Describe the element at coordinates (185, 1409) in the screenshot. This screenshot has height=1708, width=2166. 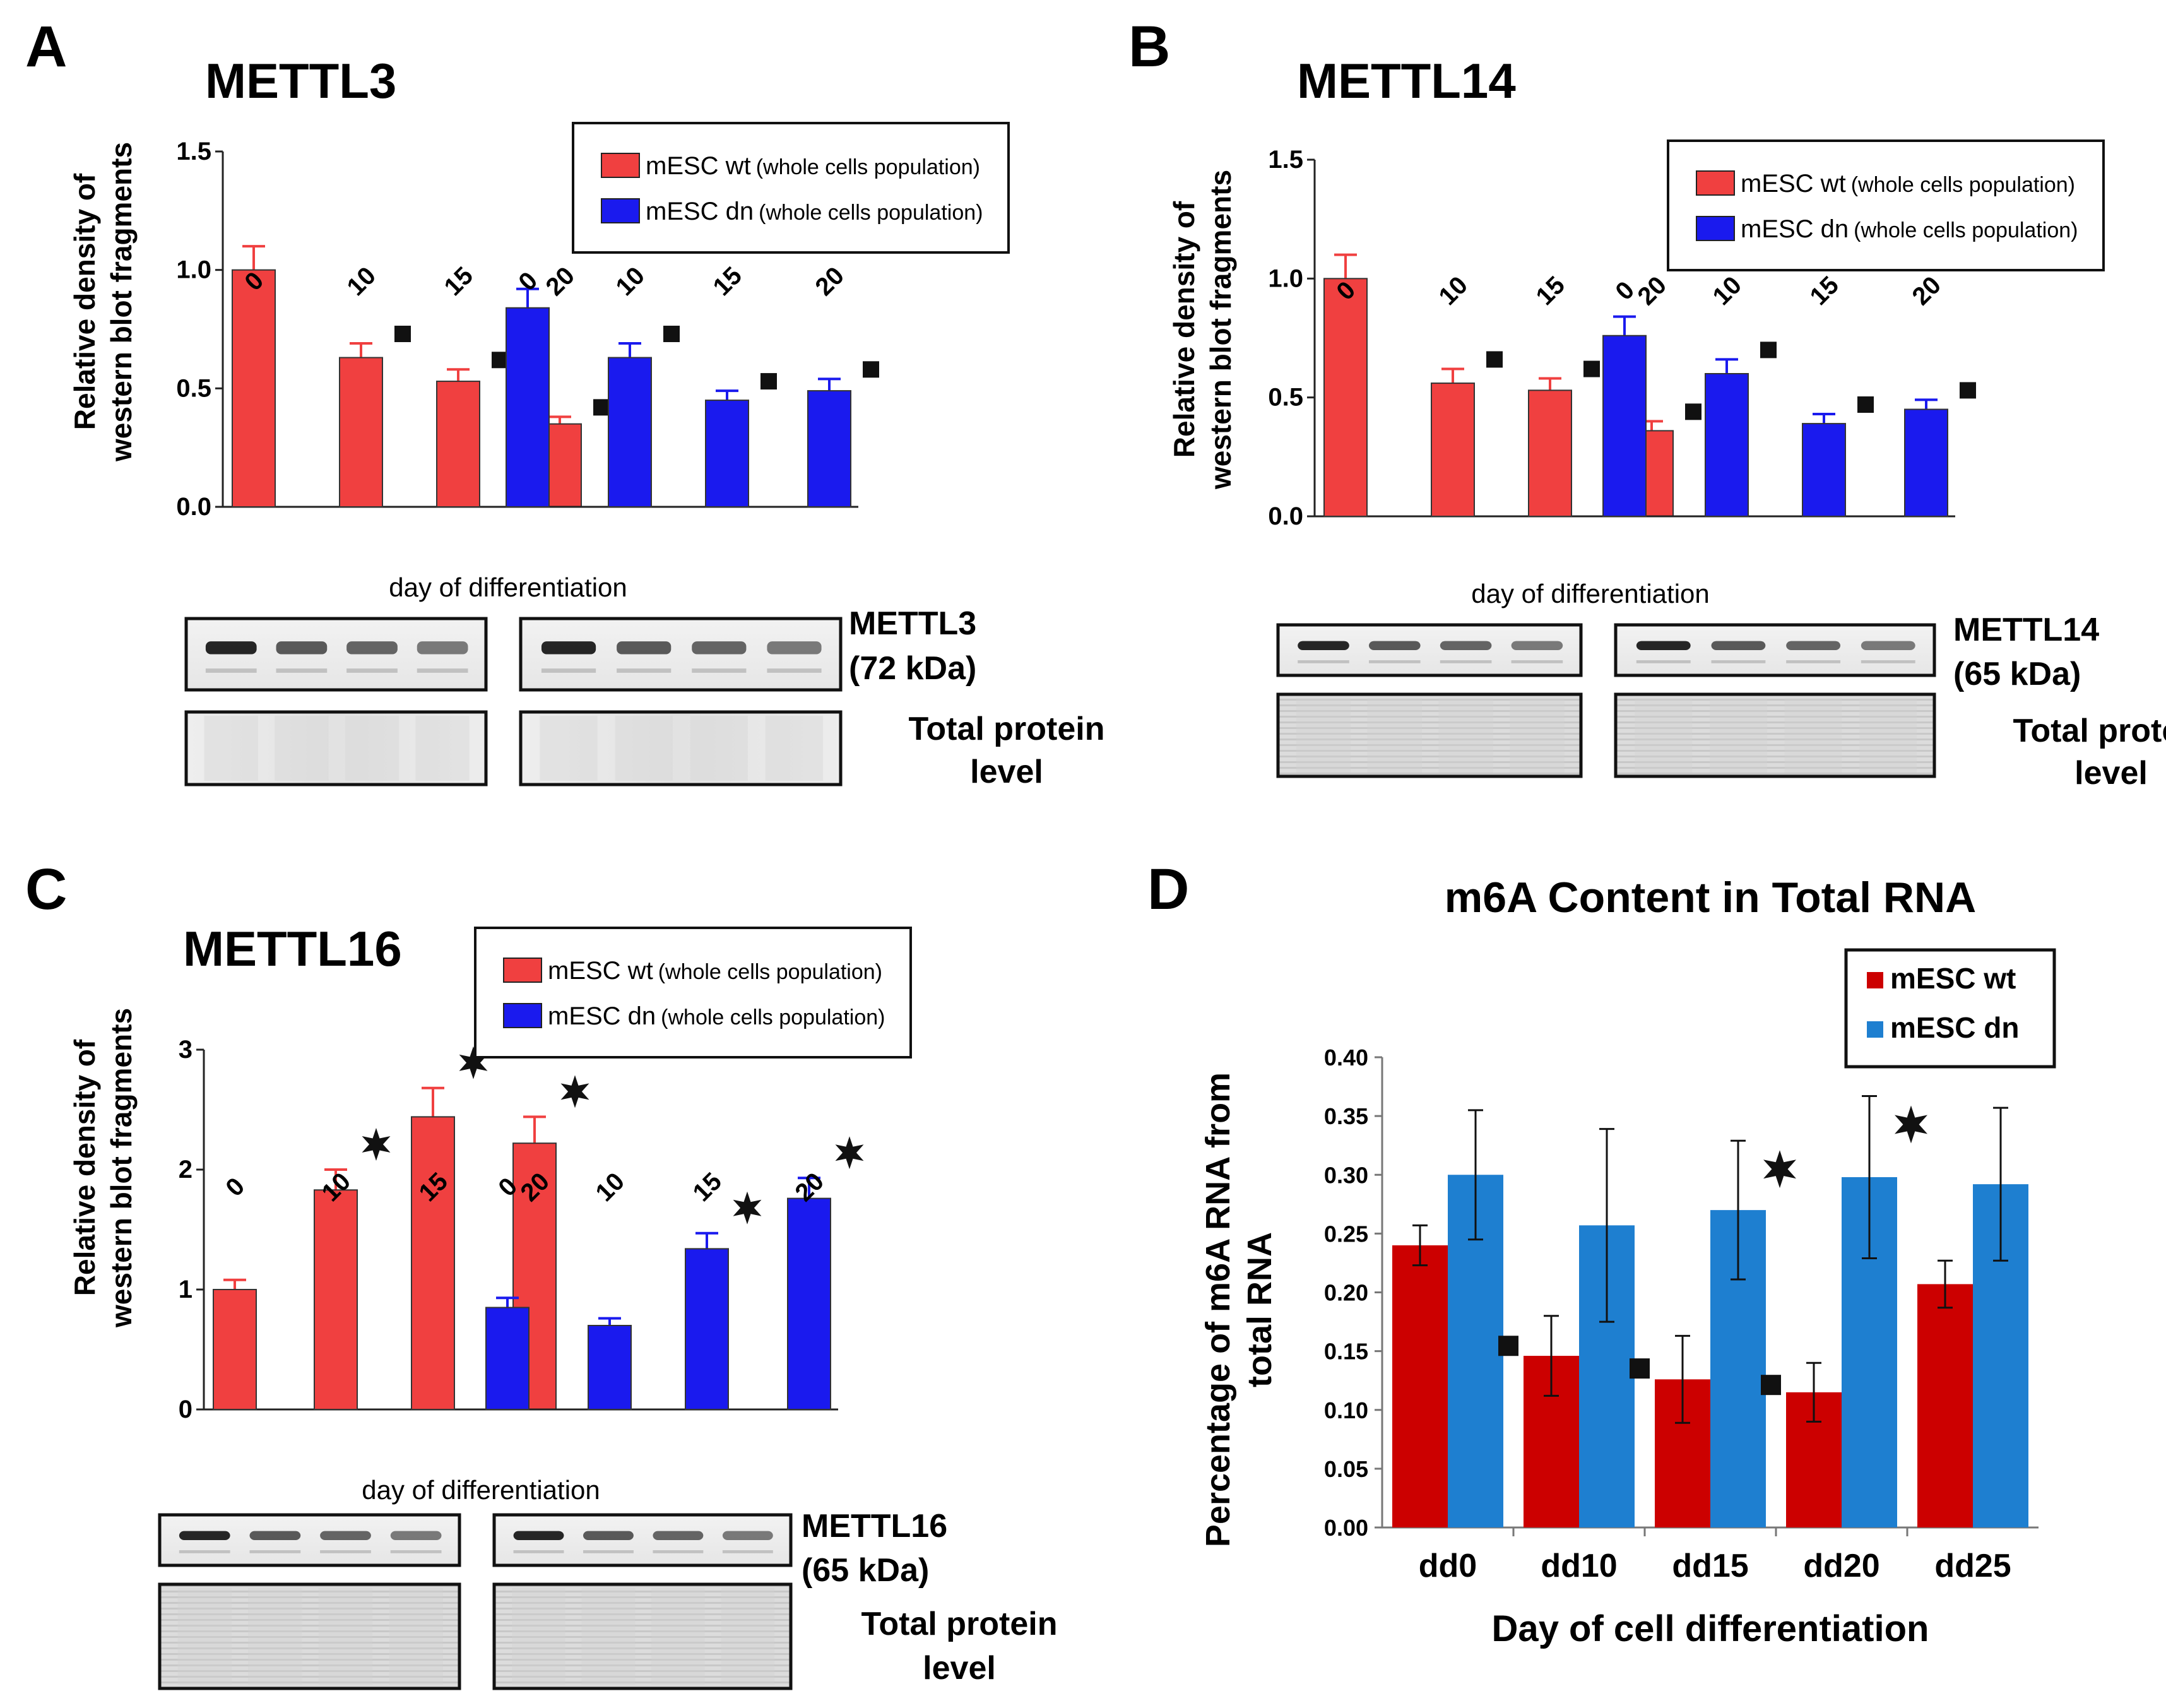
I see `y-tick-label: 0` at that location.